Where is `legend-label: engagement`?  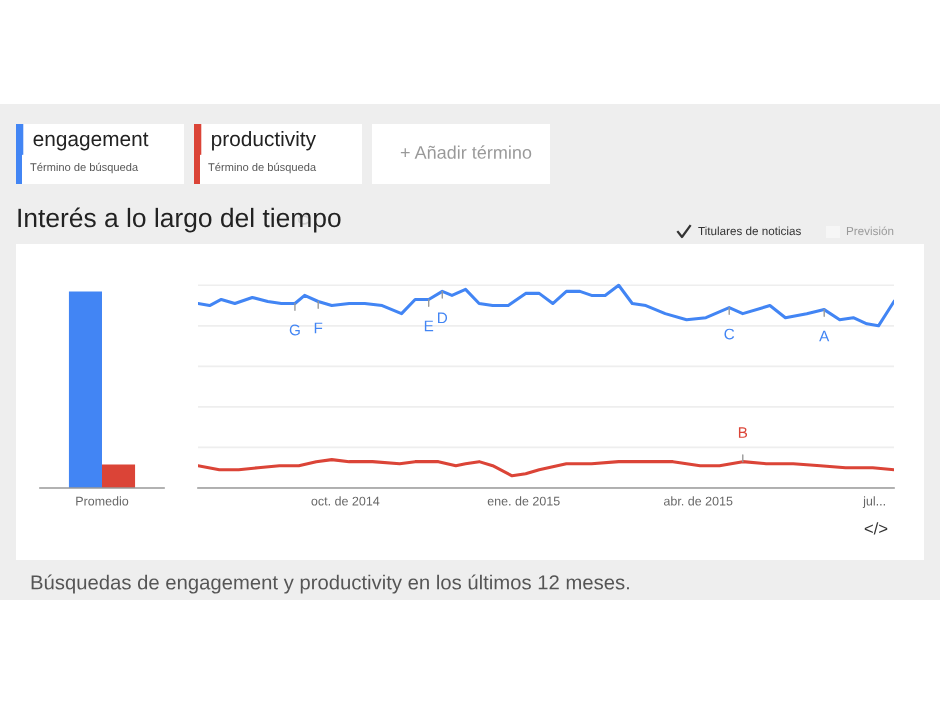
legend-label: engagement is located at coordinates (91, 141).